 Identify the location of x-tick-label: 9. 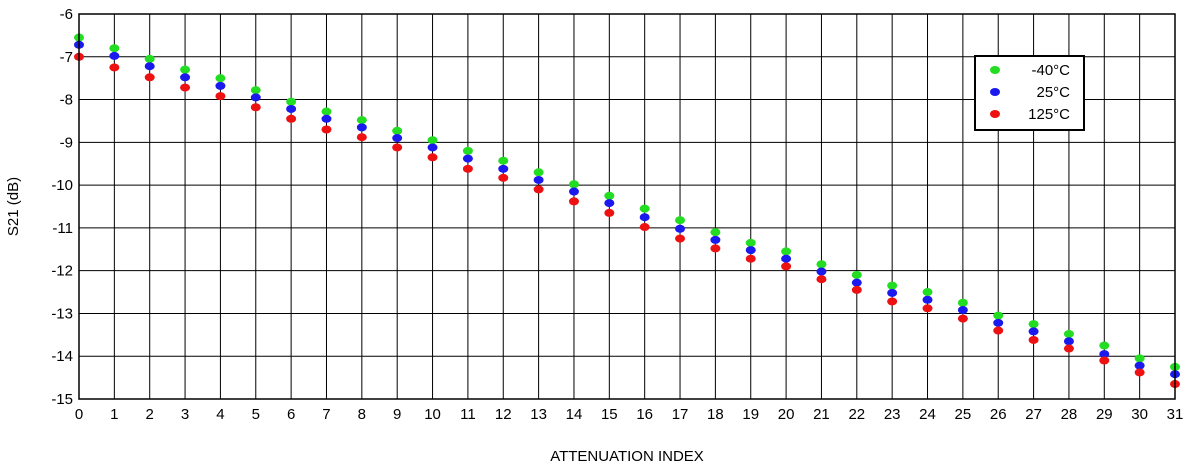
(397, 414).